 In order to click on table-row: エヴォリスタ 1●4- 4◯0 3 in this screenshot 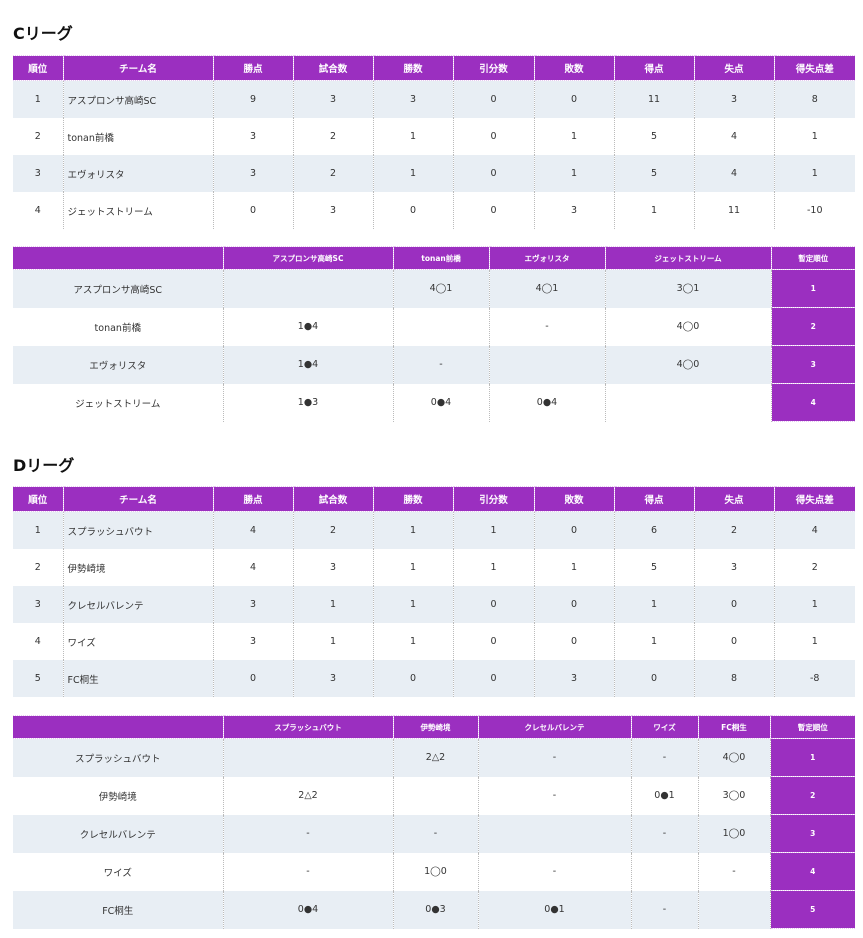, I will do `click(434, 364)`.